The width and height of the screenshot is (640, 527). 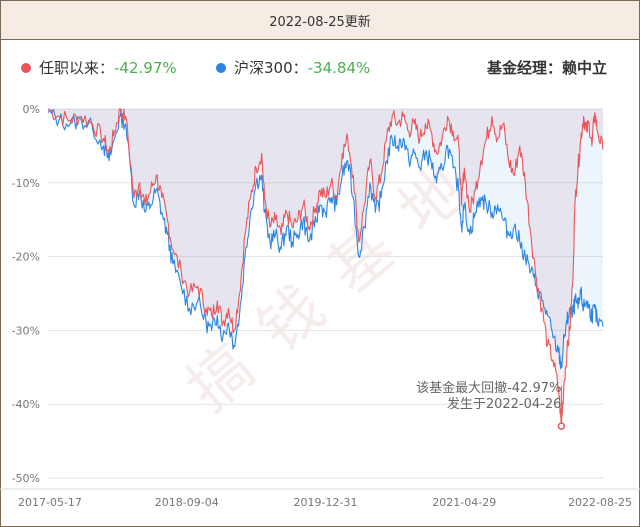 What do you see at coordinates (339, 67) in the screenshot?
I see `legend-index-value: -34.84%` at bounding box center [339, 67].